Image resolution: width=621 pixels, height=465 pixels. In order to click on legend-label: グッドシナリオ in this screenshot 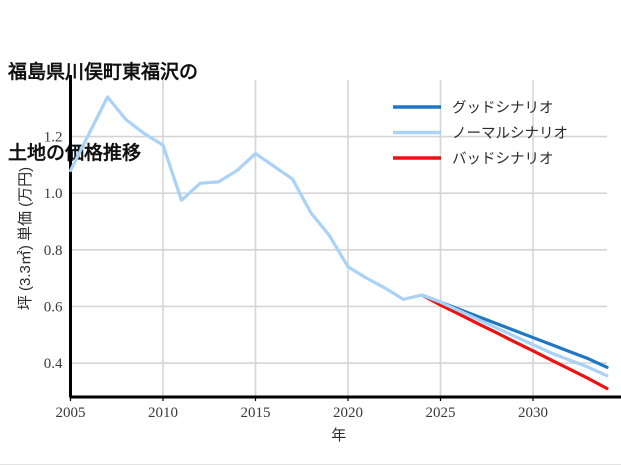, I will do `click(503, 108)`.